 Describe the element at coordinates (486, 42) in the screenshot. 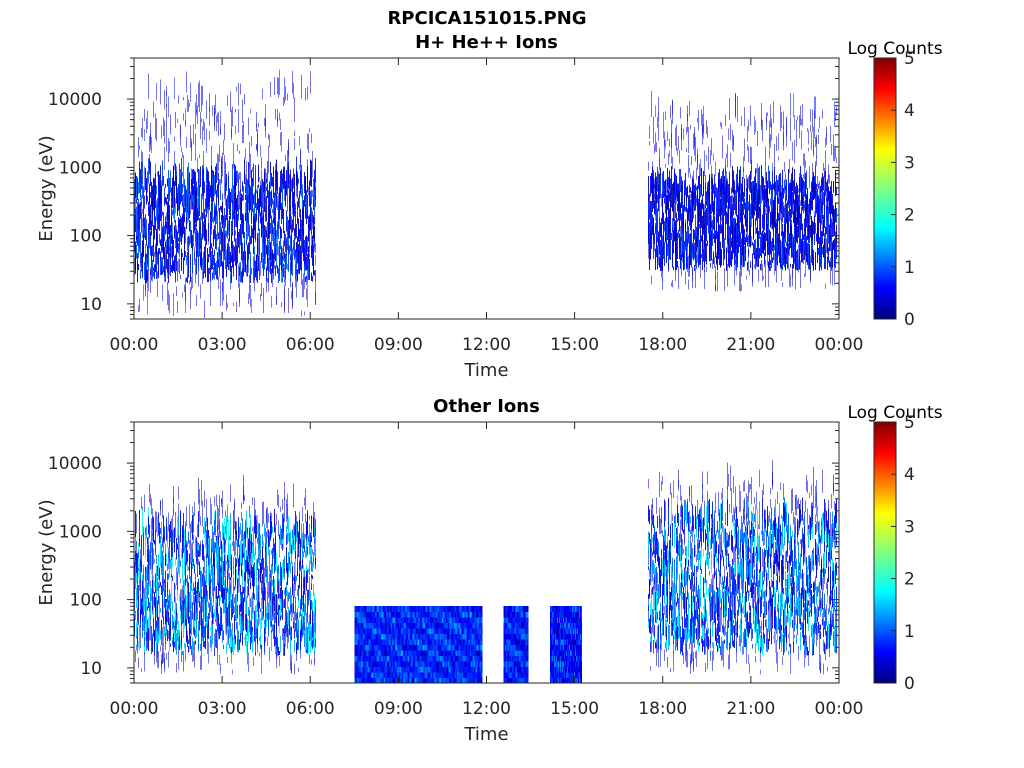

I see `panel-title: H+ He++ Ions` at that location.